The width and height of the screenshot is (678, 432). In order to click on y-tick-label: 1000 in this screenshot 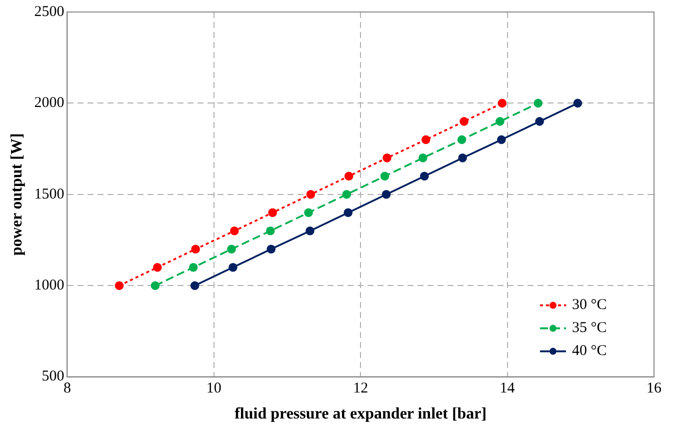, I will do `click(49, 286)`.